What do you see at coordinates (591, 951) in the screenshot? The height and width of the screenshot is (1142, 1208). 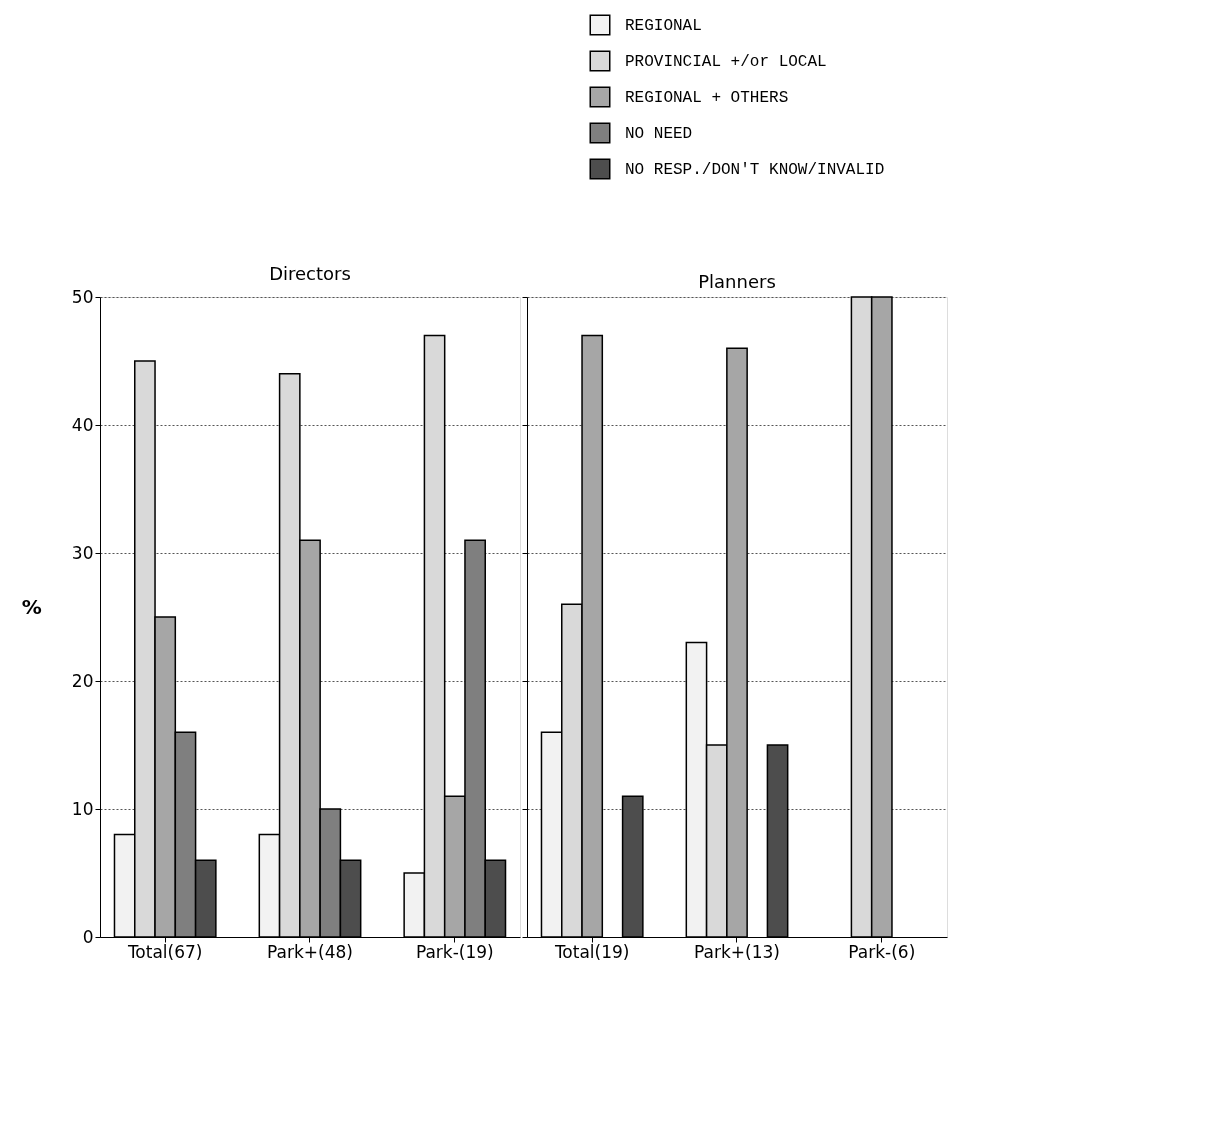 I see `x-tick-label: Total(19)` at bounding box center [591, 951].